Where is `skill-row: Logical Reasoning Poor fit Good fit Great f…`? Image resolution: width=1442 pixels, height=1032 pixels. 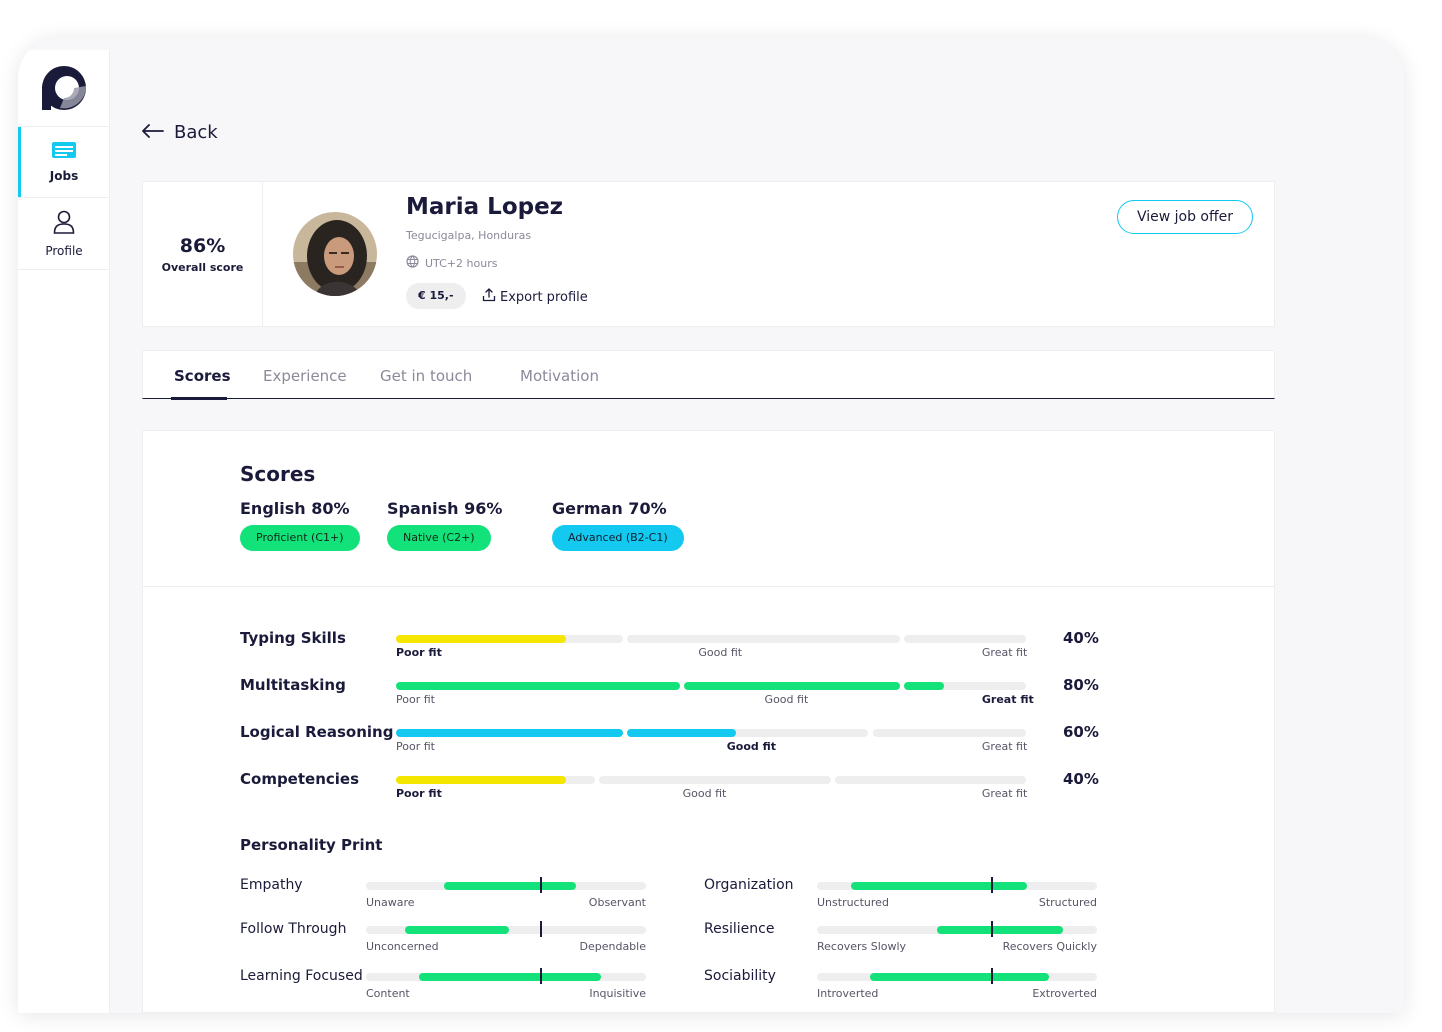
skill-row: Logical Reasoning Poor fit Good fit Great f… is located at coordinates (709, 741).